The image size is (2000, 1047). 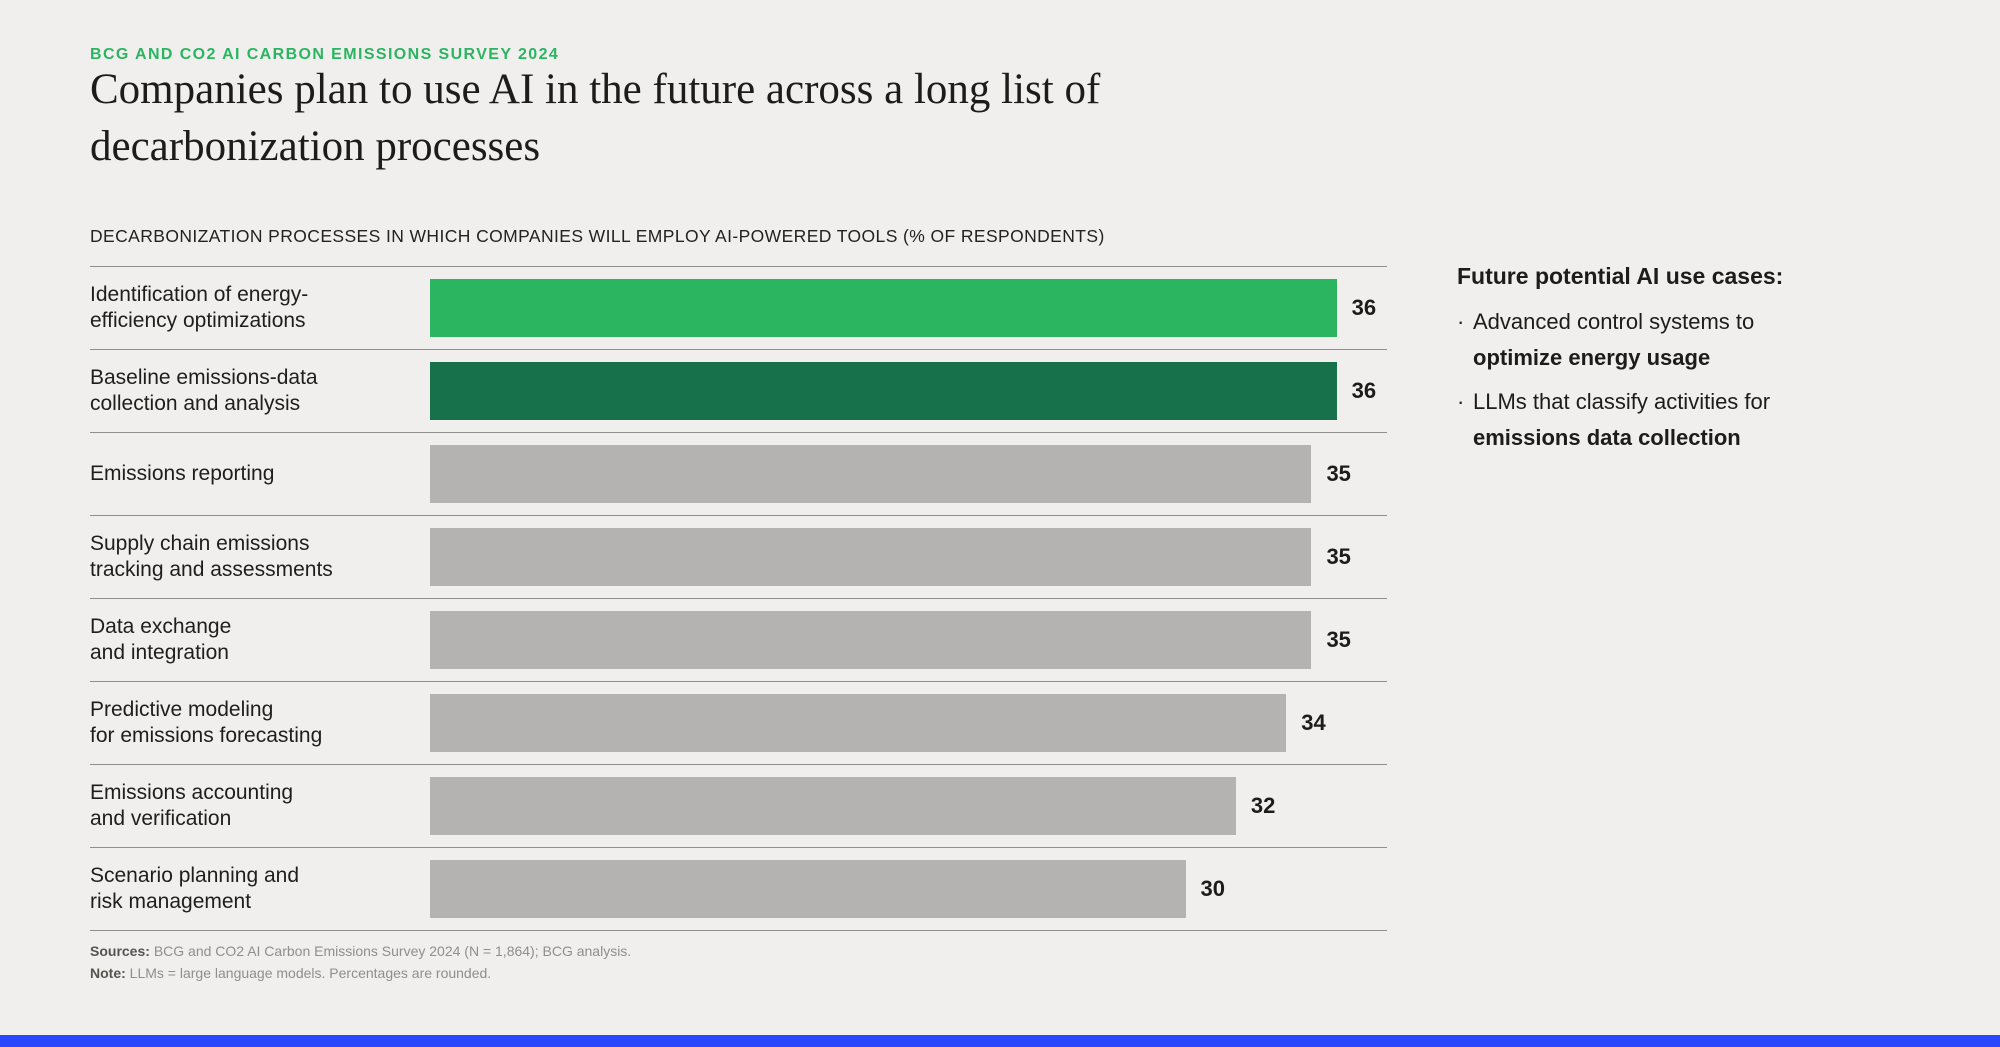 What do you see at coordinates (108, 973) in the screenshot?
I see `note-label: Note:` at bounding box center [108, 973].